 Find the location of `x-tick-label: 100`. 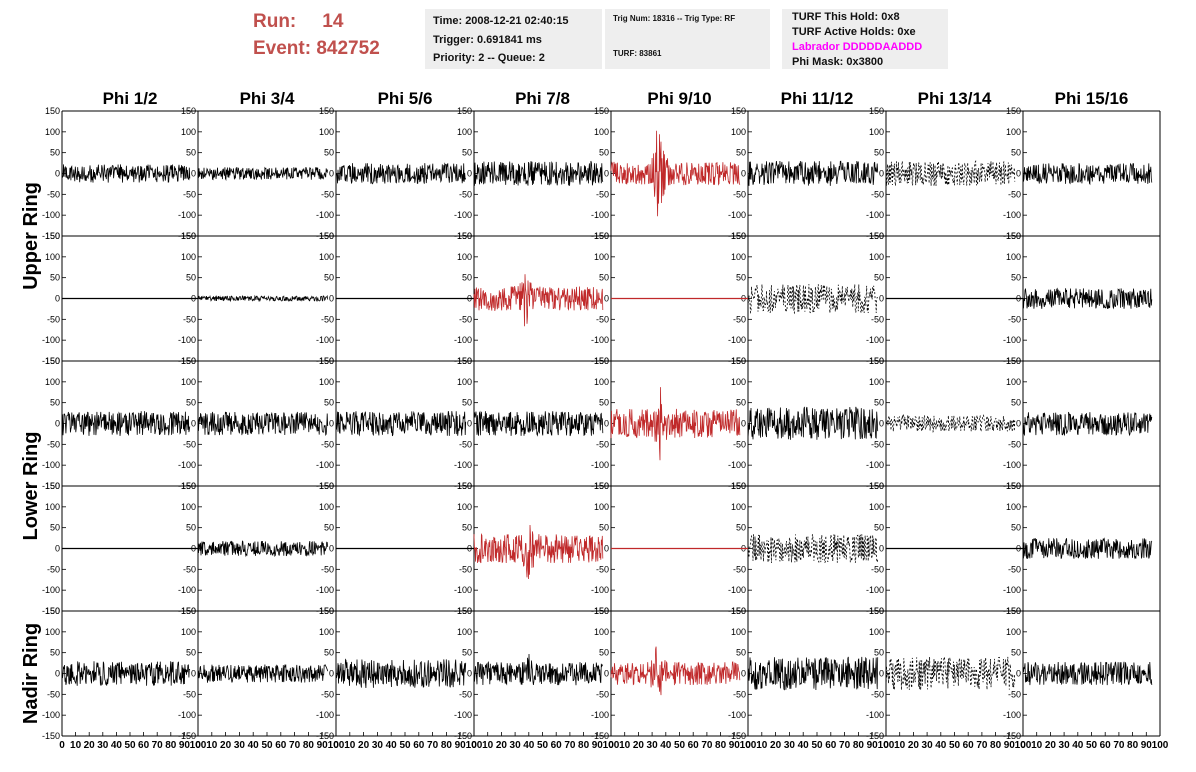

x-tick-label: 100 is located at coordinates (1160, 745).